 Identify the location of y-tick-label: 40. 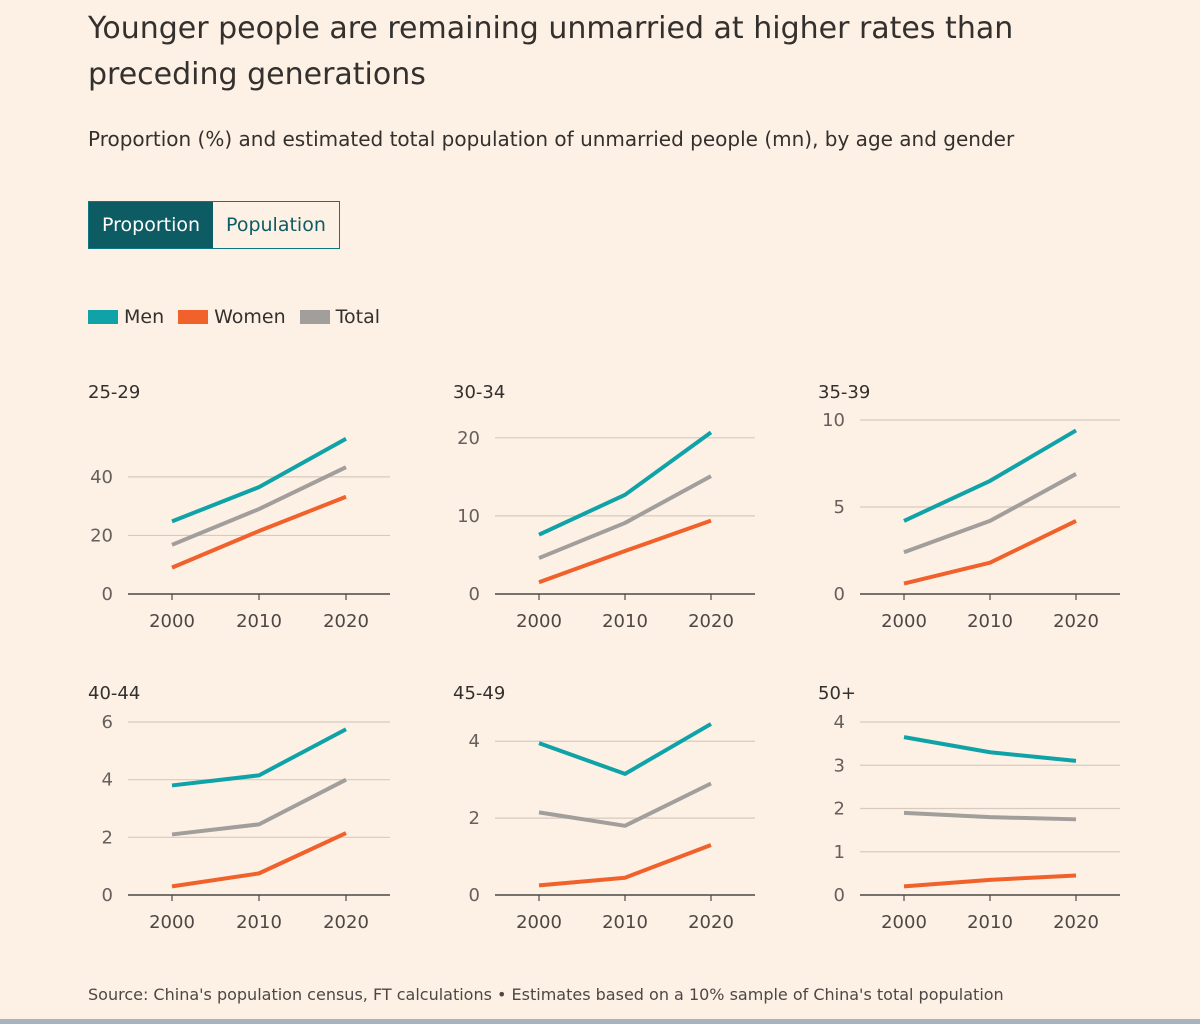
(101, 477).